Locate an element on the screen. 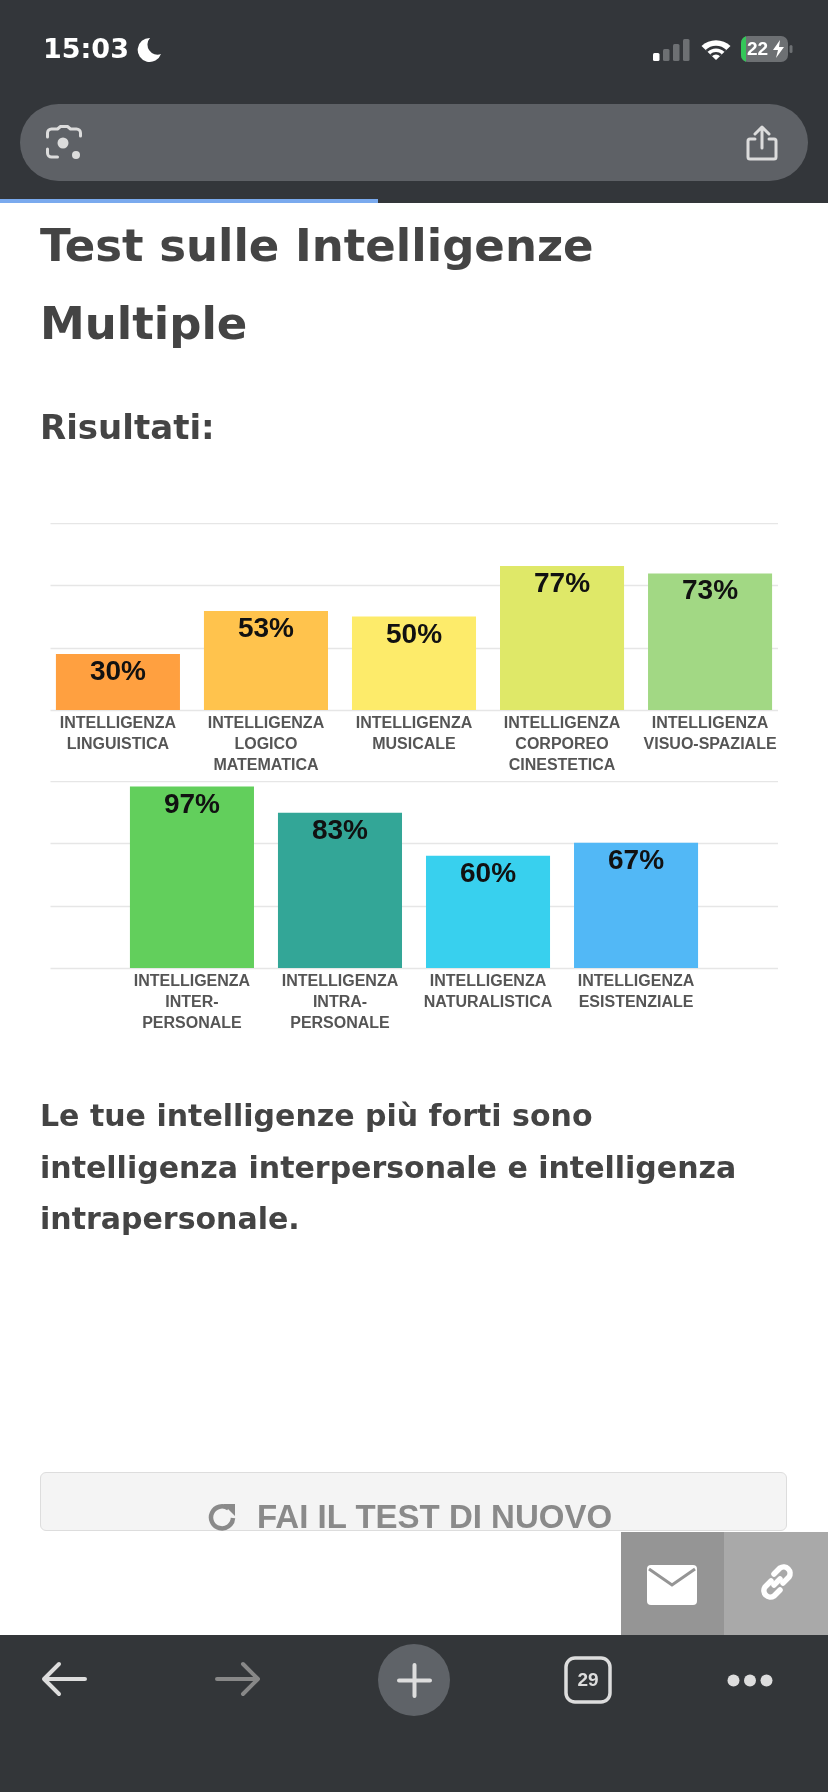 The image size is (828, 1792). x-tick-label: INTELLIGENZA NATURALISTICA is located at coordinates (488, 990).